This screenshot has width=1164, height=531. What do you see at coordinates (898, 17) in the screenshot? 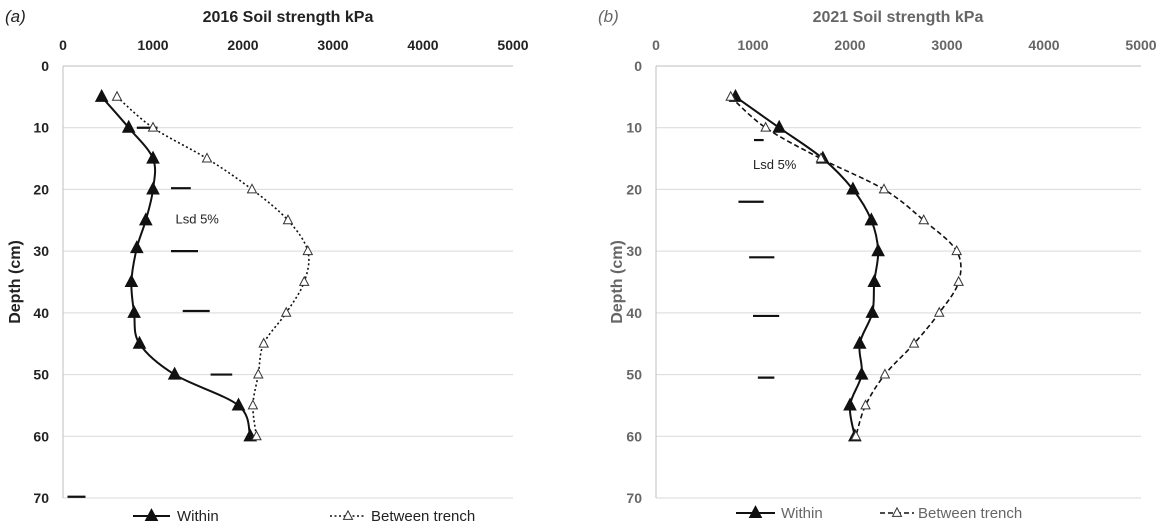
I see `chart-title: 2021 Soil strength kPa` at bounding box center [898, 17].